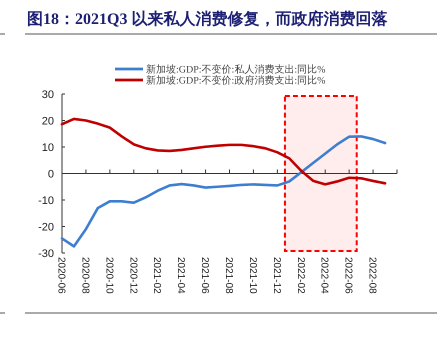 The width and height of the screenshot is (442, 346). Describe the element at coordinates (207, 19) in the screenshot. I see `title: 图18：2021Q3 以来私人消费修复，而政府消费回落` at that location.